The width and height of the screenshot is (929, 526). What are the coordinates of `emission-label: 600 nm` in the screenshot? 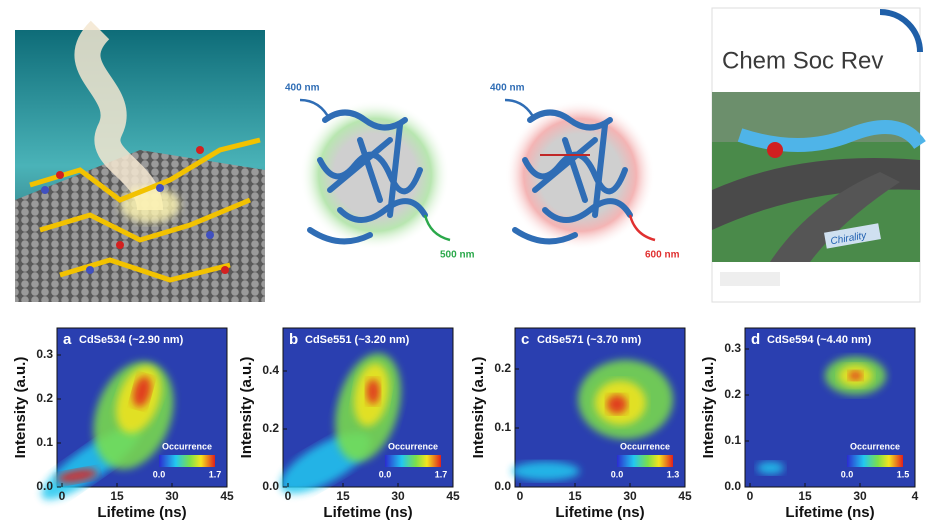 It's located at (662, 255).